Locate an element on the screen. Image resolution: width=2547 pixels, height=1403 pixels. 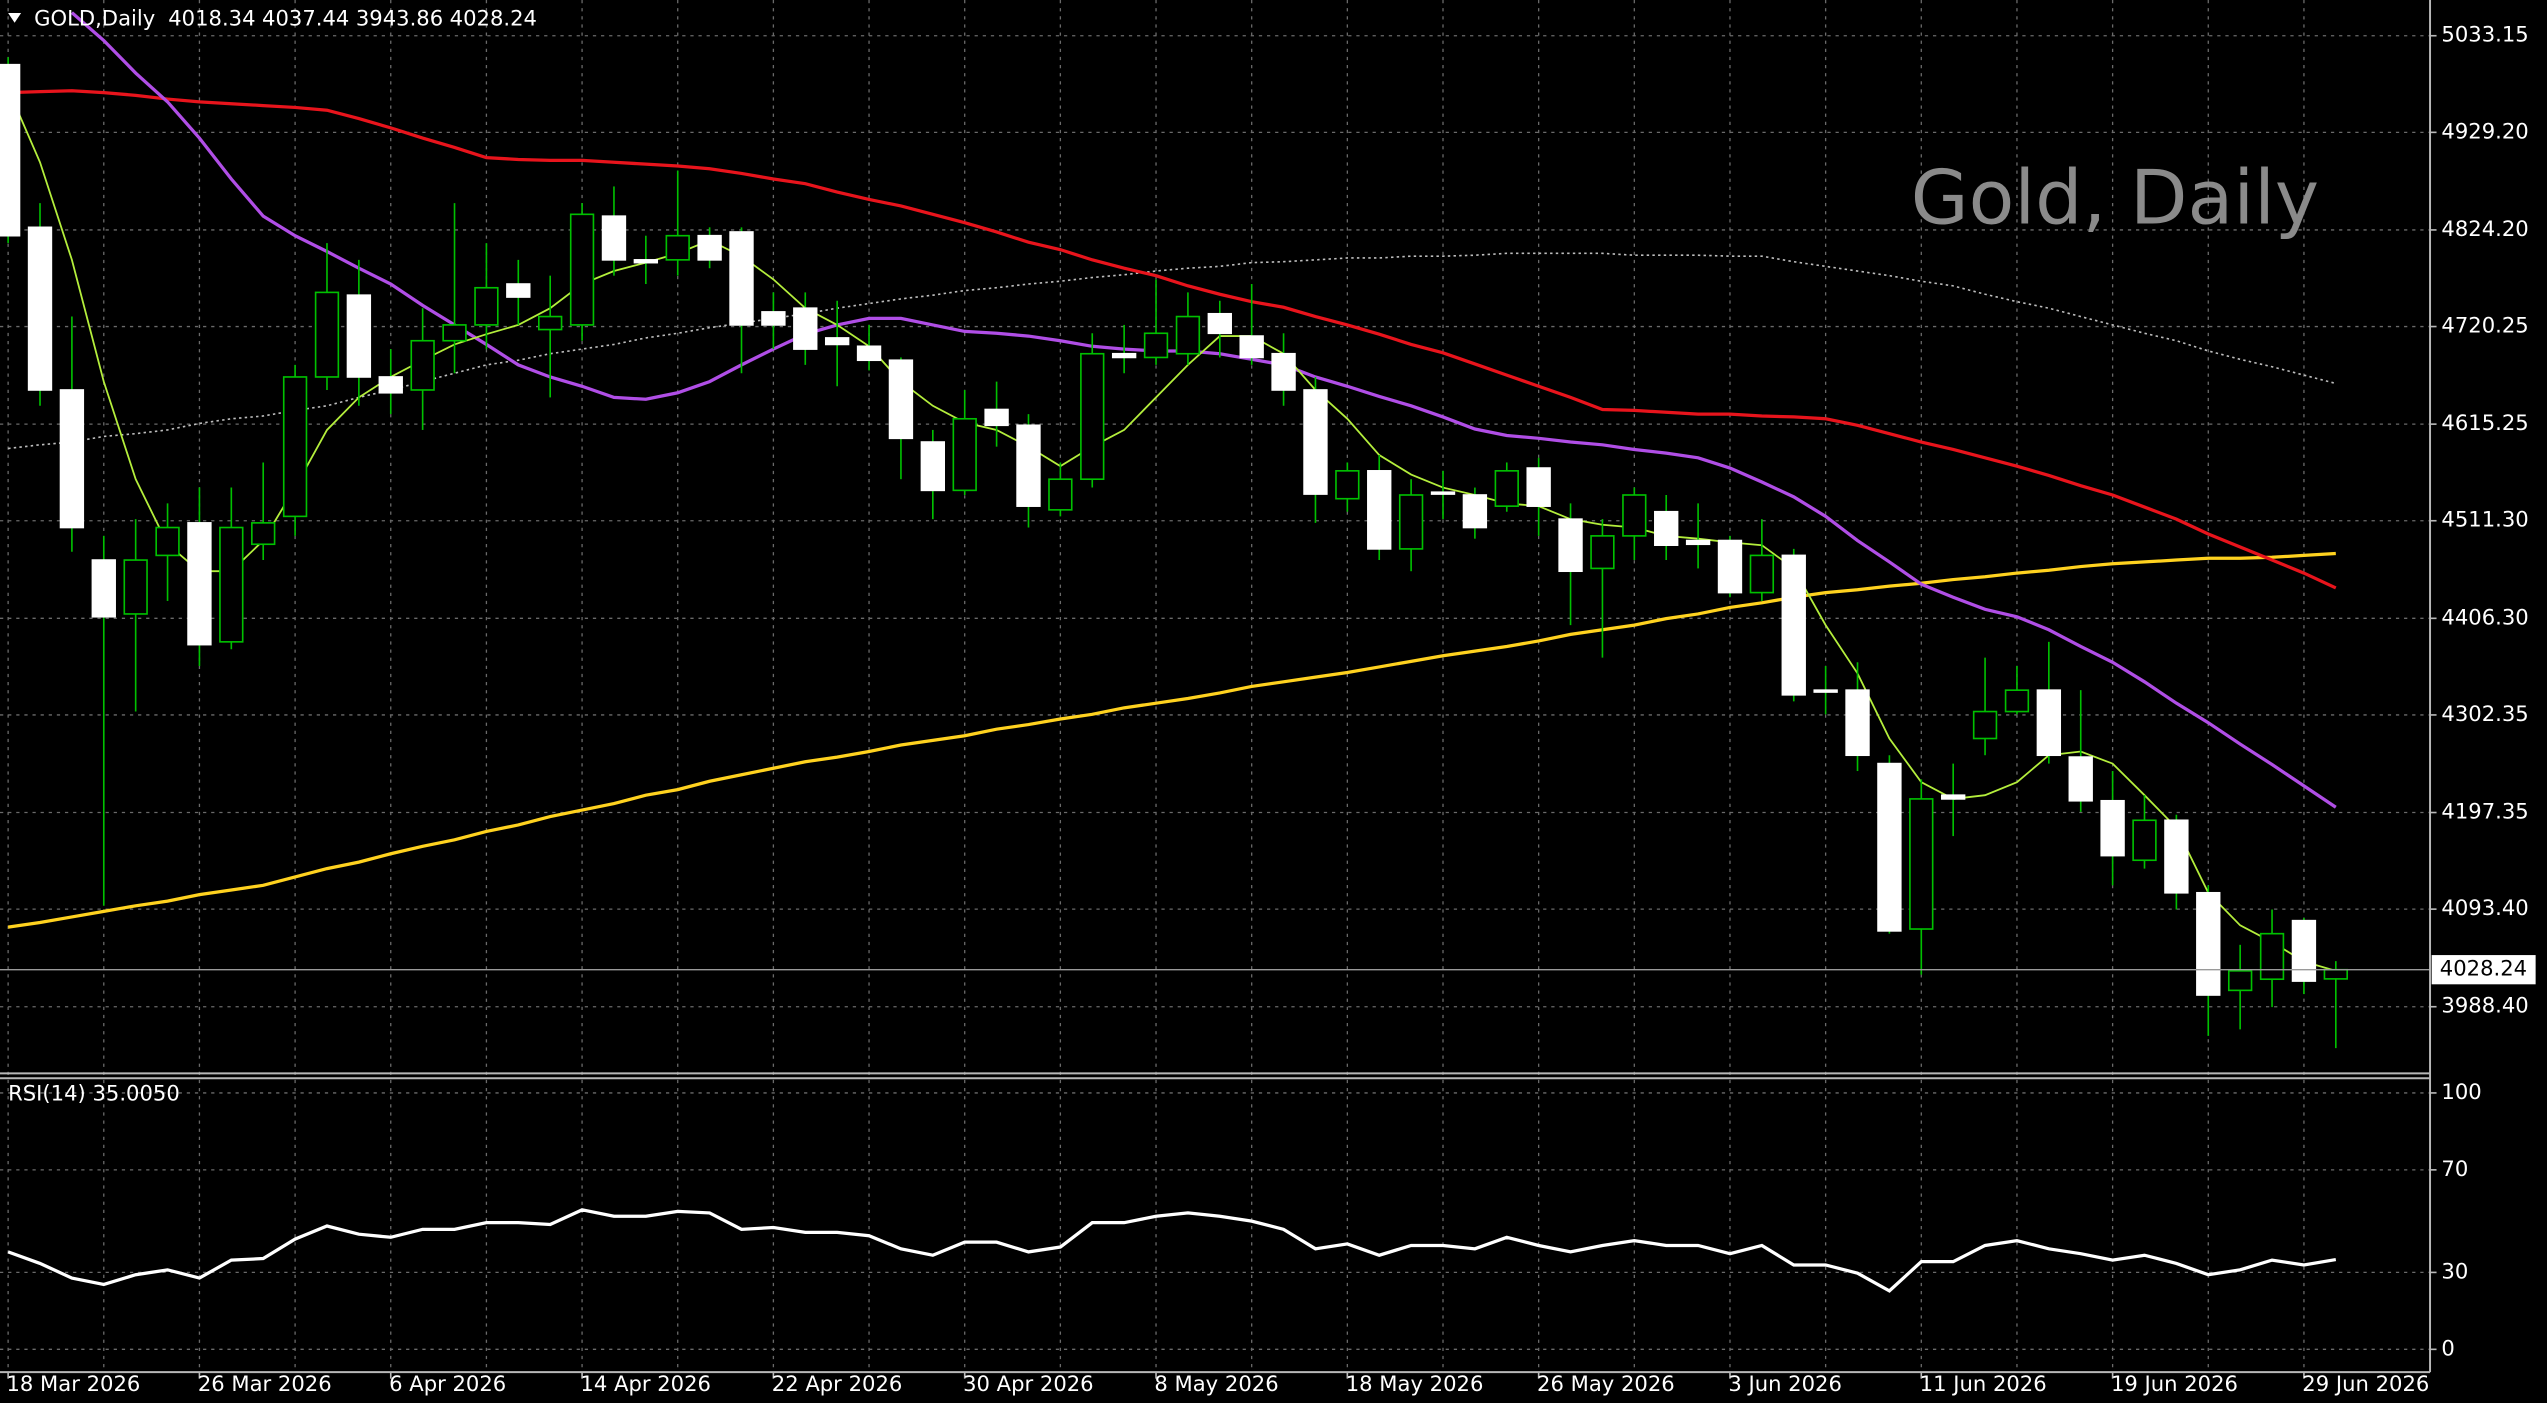
x-tick-label: 26 May 2026 is located at coordinates (1606, 1383).